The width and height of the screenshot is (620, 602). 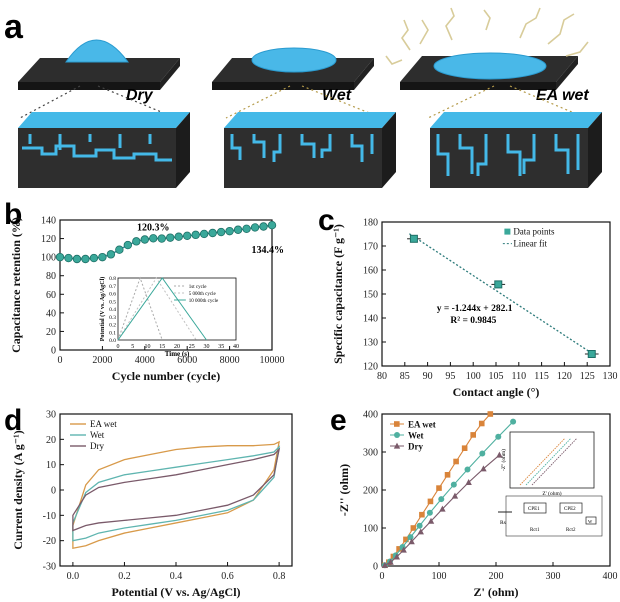 I want to click on plot-frame, so click(x=166, y=285).